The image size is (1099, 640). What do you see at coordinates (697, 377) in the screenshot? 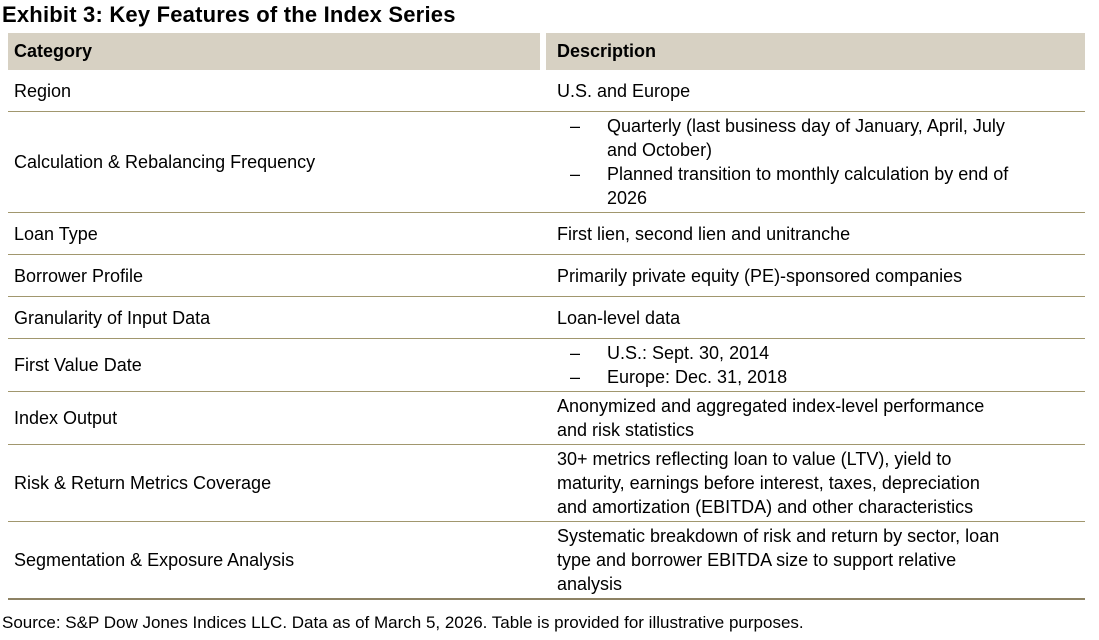
I see `bullet-text: Europe: Dec. 31, 2018` at bounding box center [697, 377].